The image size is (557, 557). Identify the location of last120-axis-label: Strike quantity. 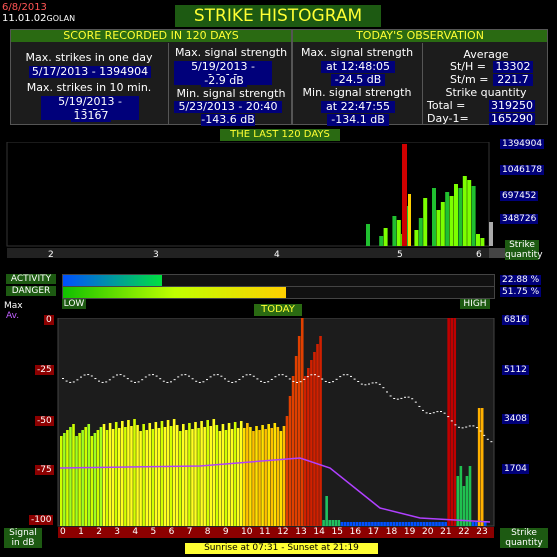
(524, 250).